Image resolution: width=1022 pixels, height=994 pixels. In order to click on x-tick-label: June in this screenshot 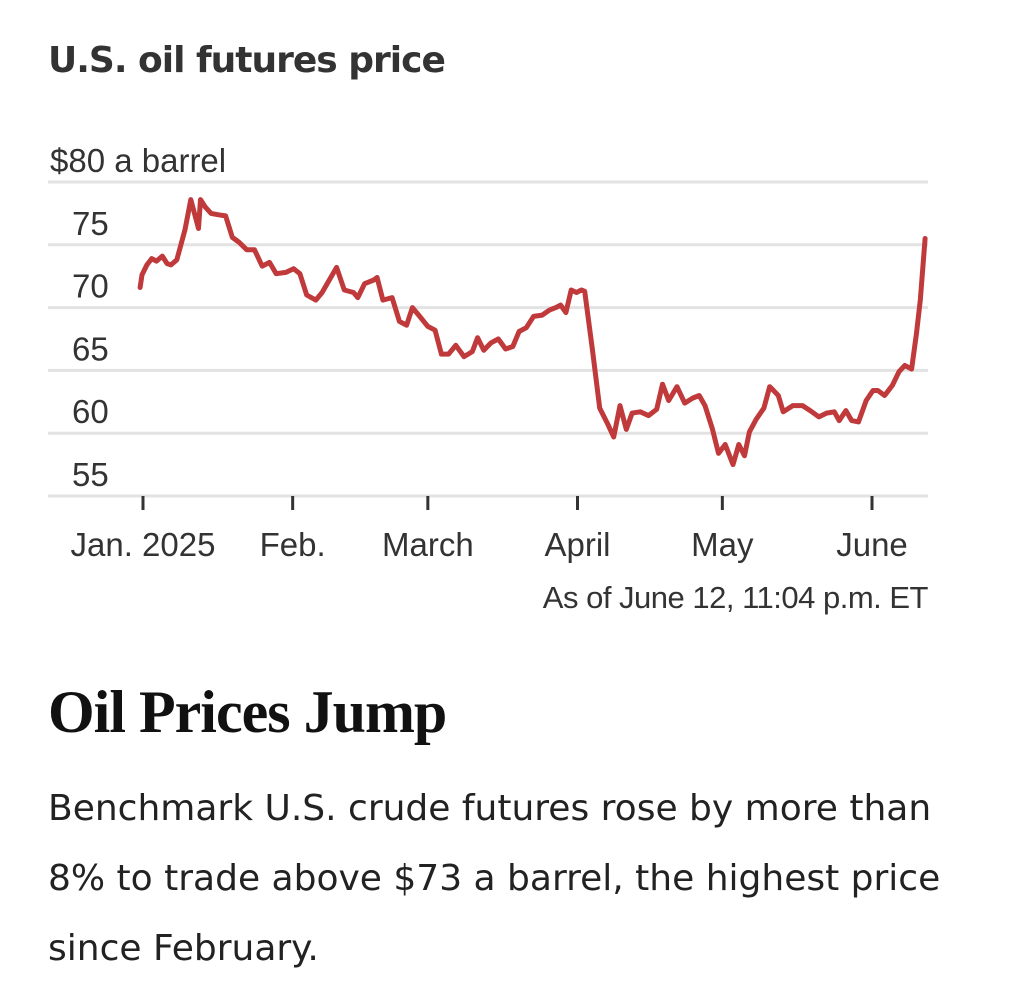, I will do `click(872, 544)`.